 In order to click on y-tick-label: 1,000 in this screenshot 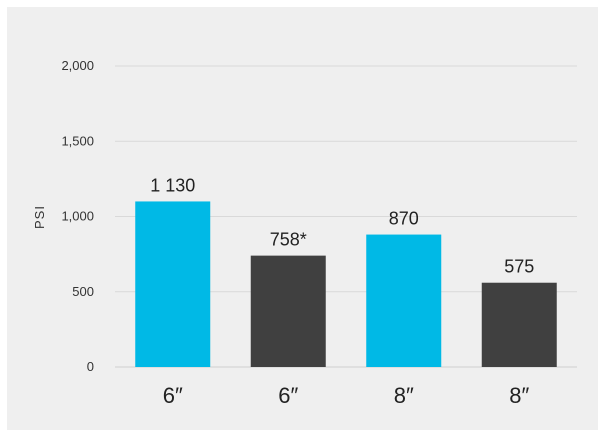, I will do `click(77, 216)`.